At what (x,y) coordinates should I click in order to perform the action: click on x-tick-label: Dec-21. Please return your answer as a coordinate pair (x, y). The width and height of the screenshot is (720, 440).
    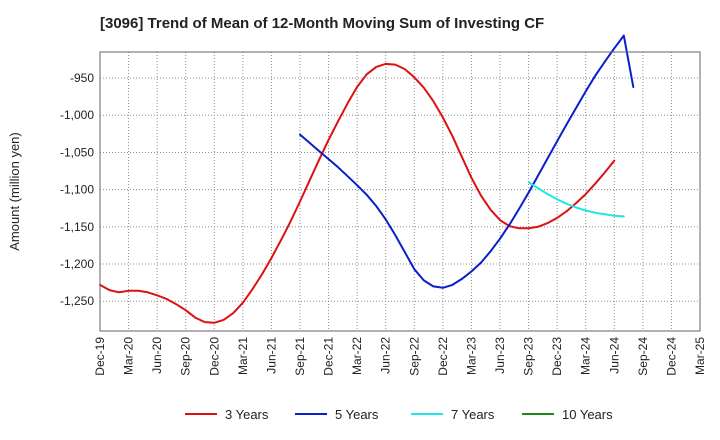
    Looking at the image, I should click on (329, 356).